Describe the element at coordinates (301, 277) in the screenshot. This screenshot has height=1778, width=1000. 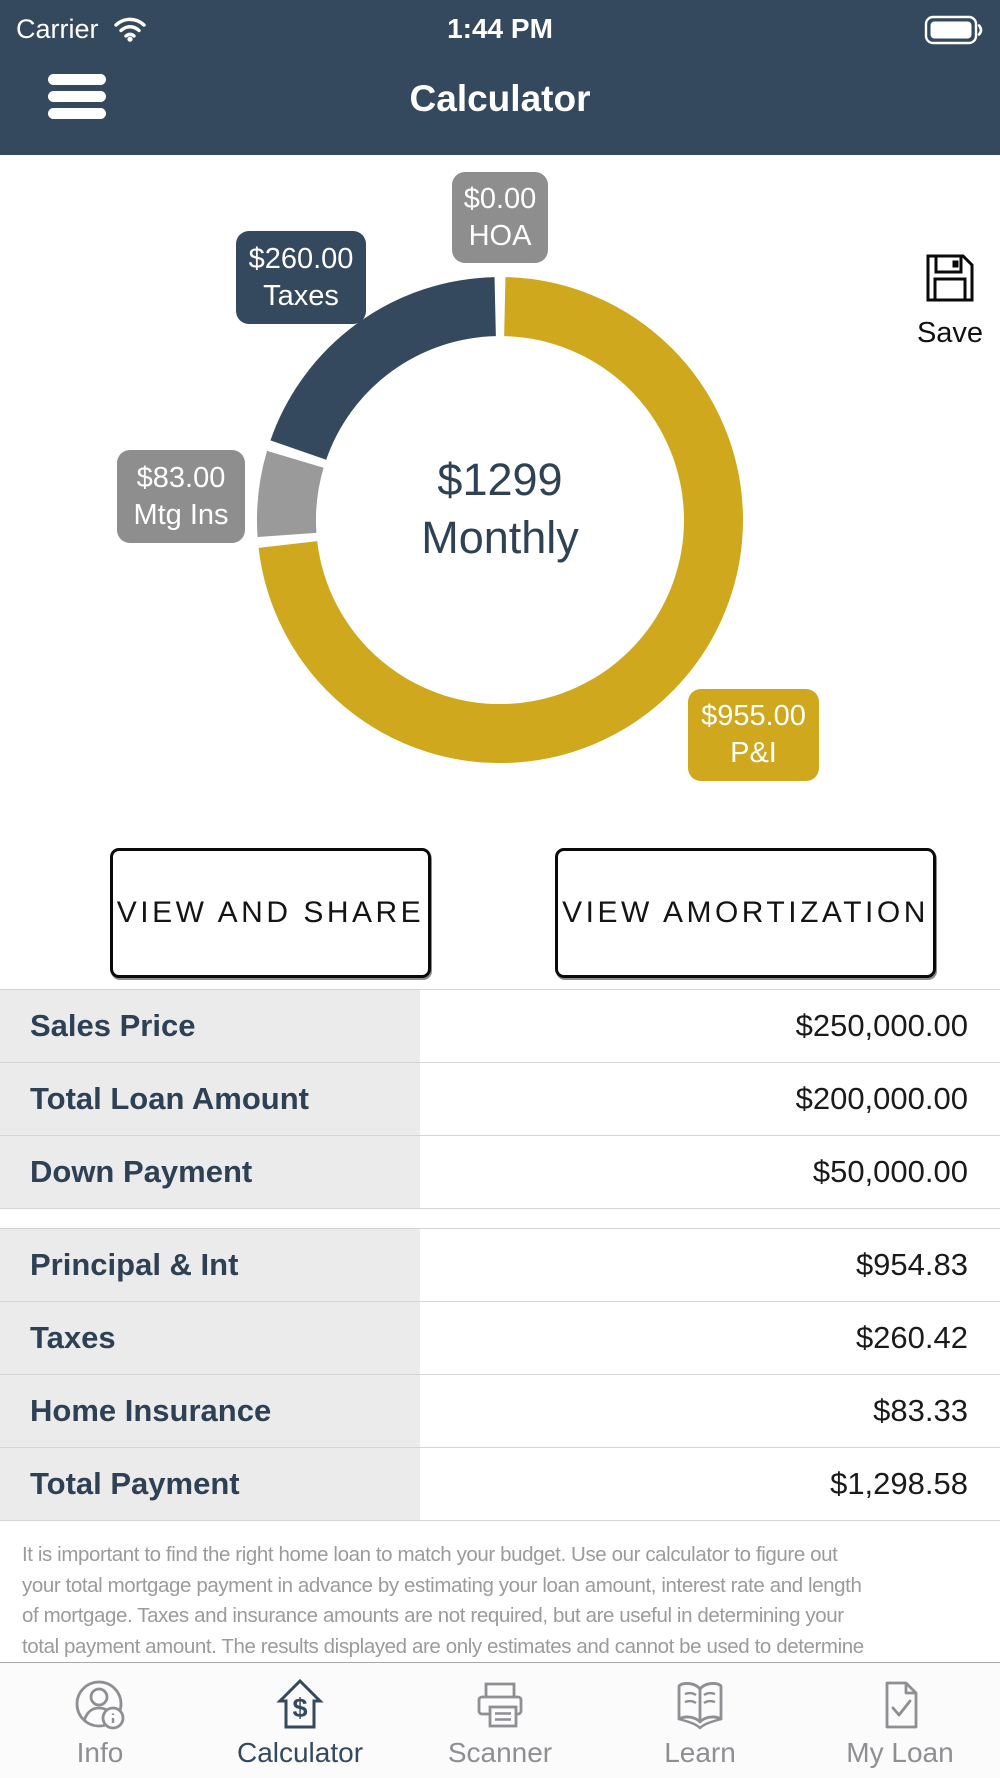
I see `taxes-callout: $260.00 Taxes` at that location.